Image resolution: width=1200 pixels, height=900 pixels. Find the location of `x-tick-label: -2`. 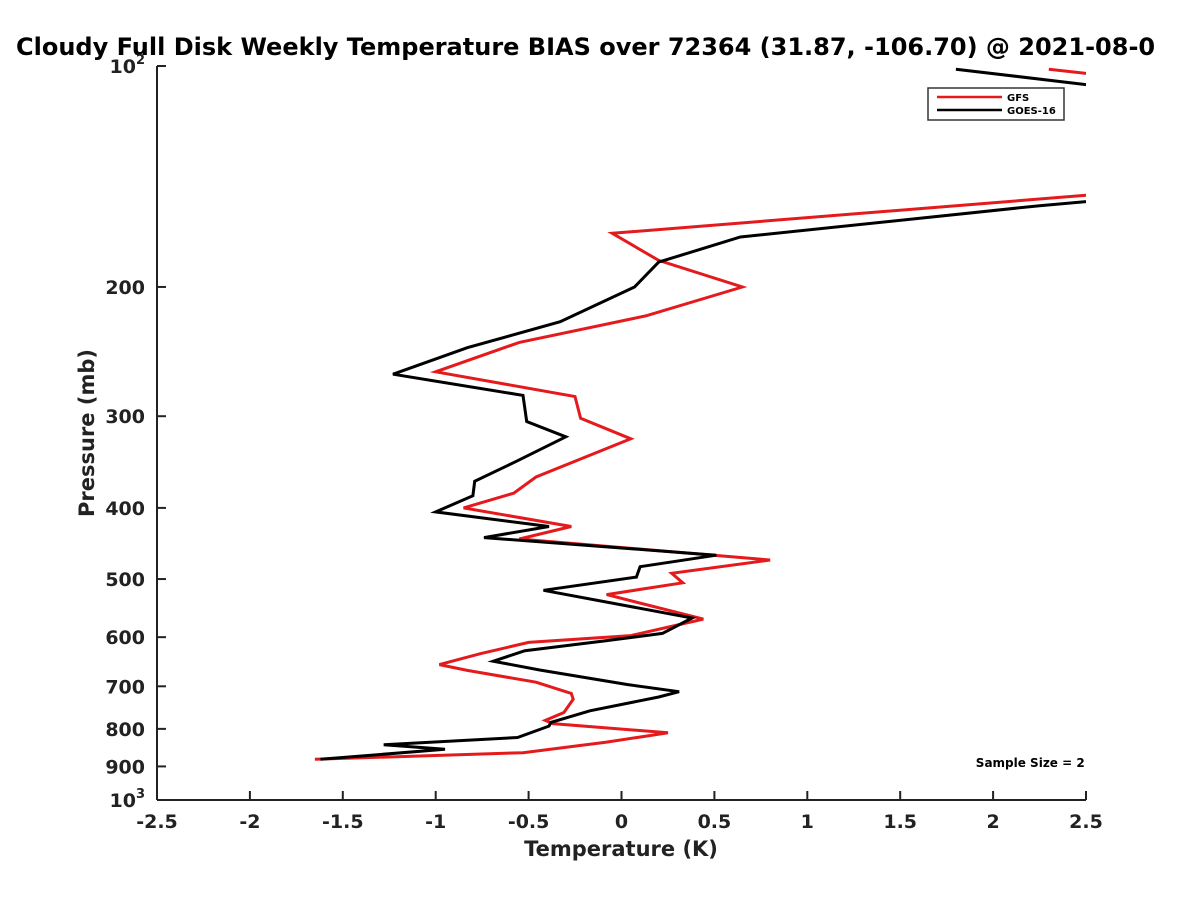

x-tick-label: -2 is located at coordinates (249, 822).